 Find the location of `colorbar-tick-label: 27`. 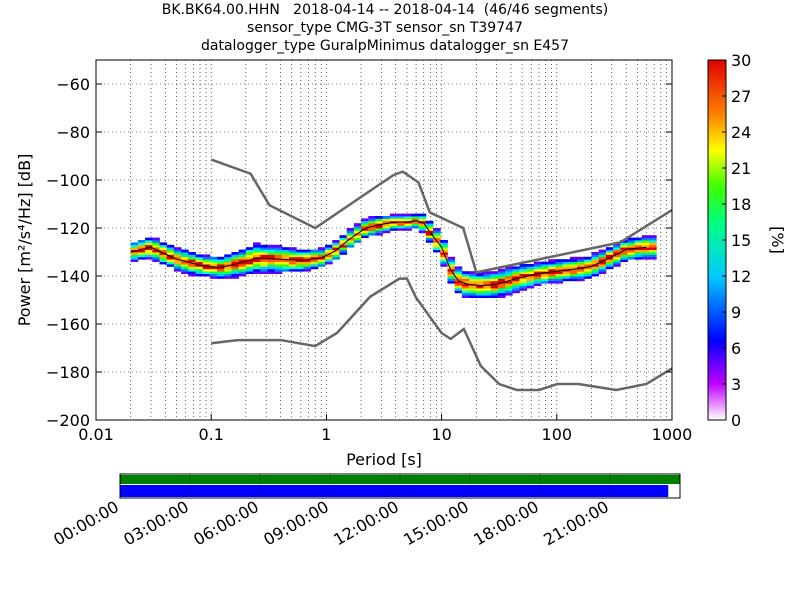

colorbar-tick-label: 27 is located at coordinates (741, 96).